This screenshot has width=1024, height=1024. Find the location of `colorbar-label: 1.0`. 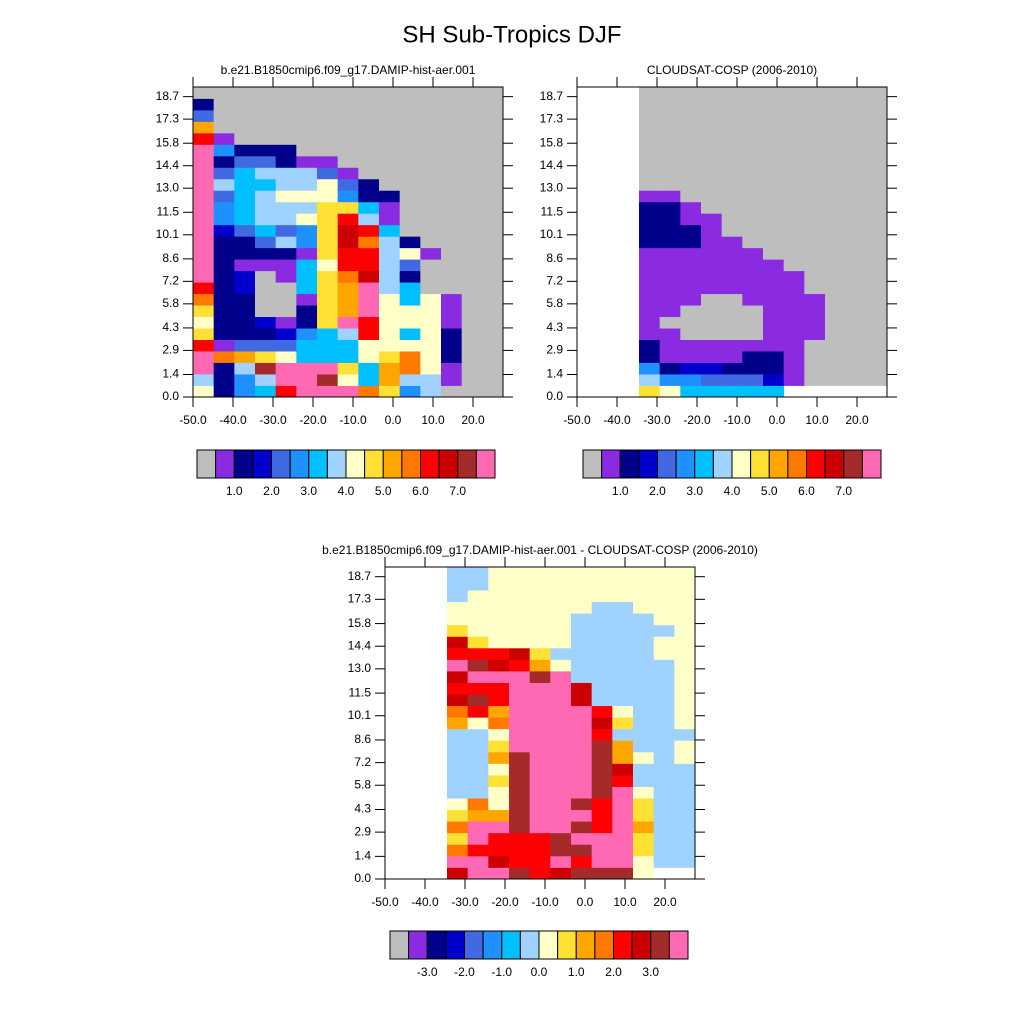

colorbar-label: 1.0 is located at coordinates (234, 491).